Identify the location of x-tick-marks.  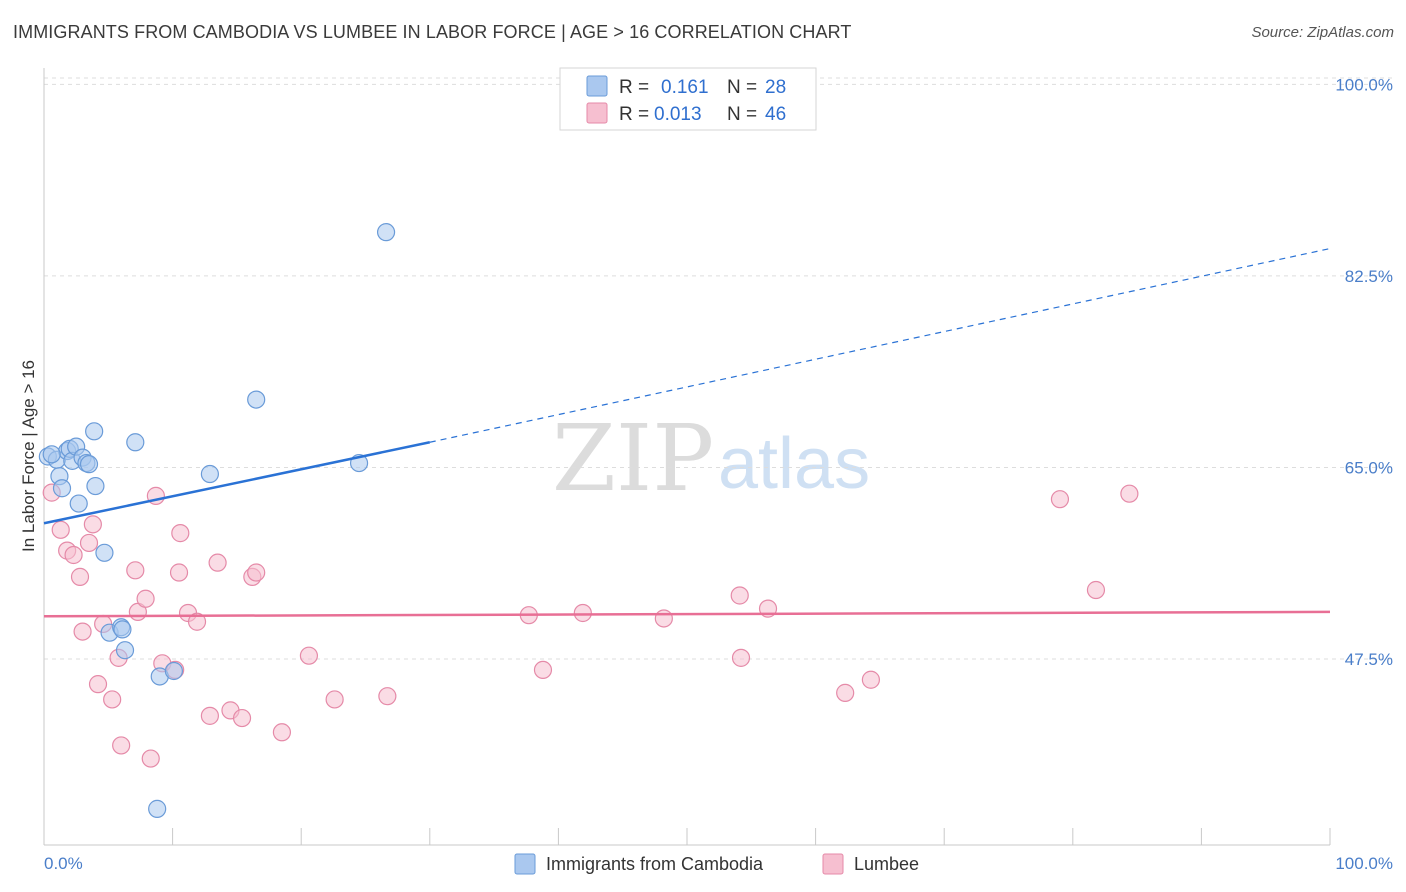
(687, 836).